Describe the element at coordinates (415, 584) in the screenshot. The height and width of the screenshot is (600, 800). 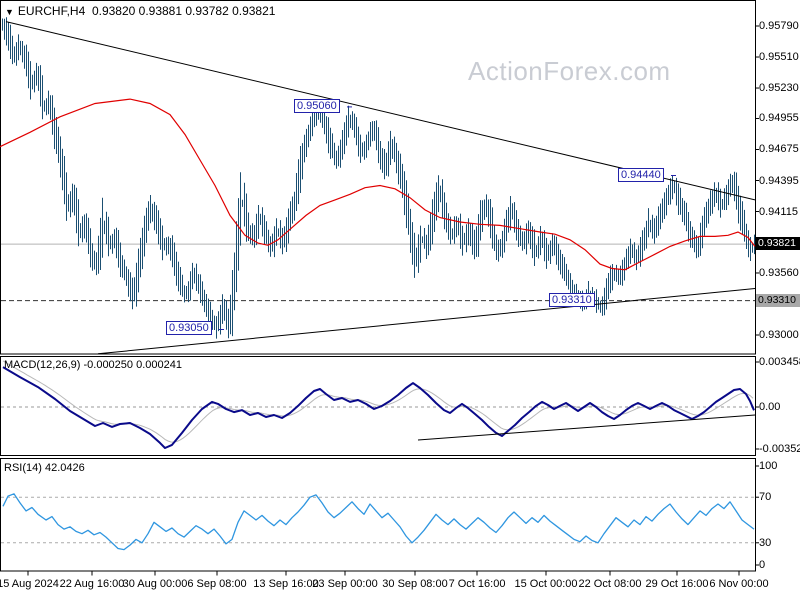
I see `time-tick-label: 30 Sep 08:00` at that location.